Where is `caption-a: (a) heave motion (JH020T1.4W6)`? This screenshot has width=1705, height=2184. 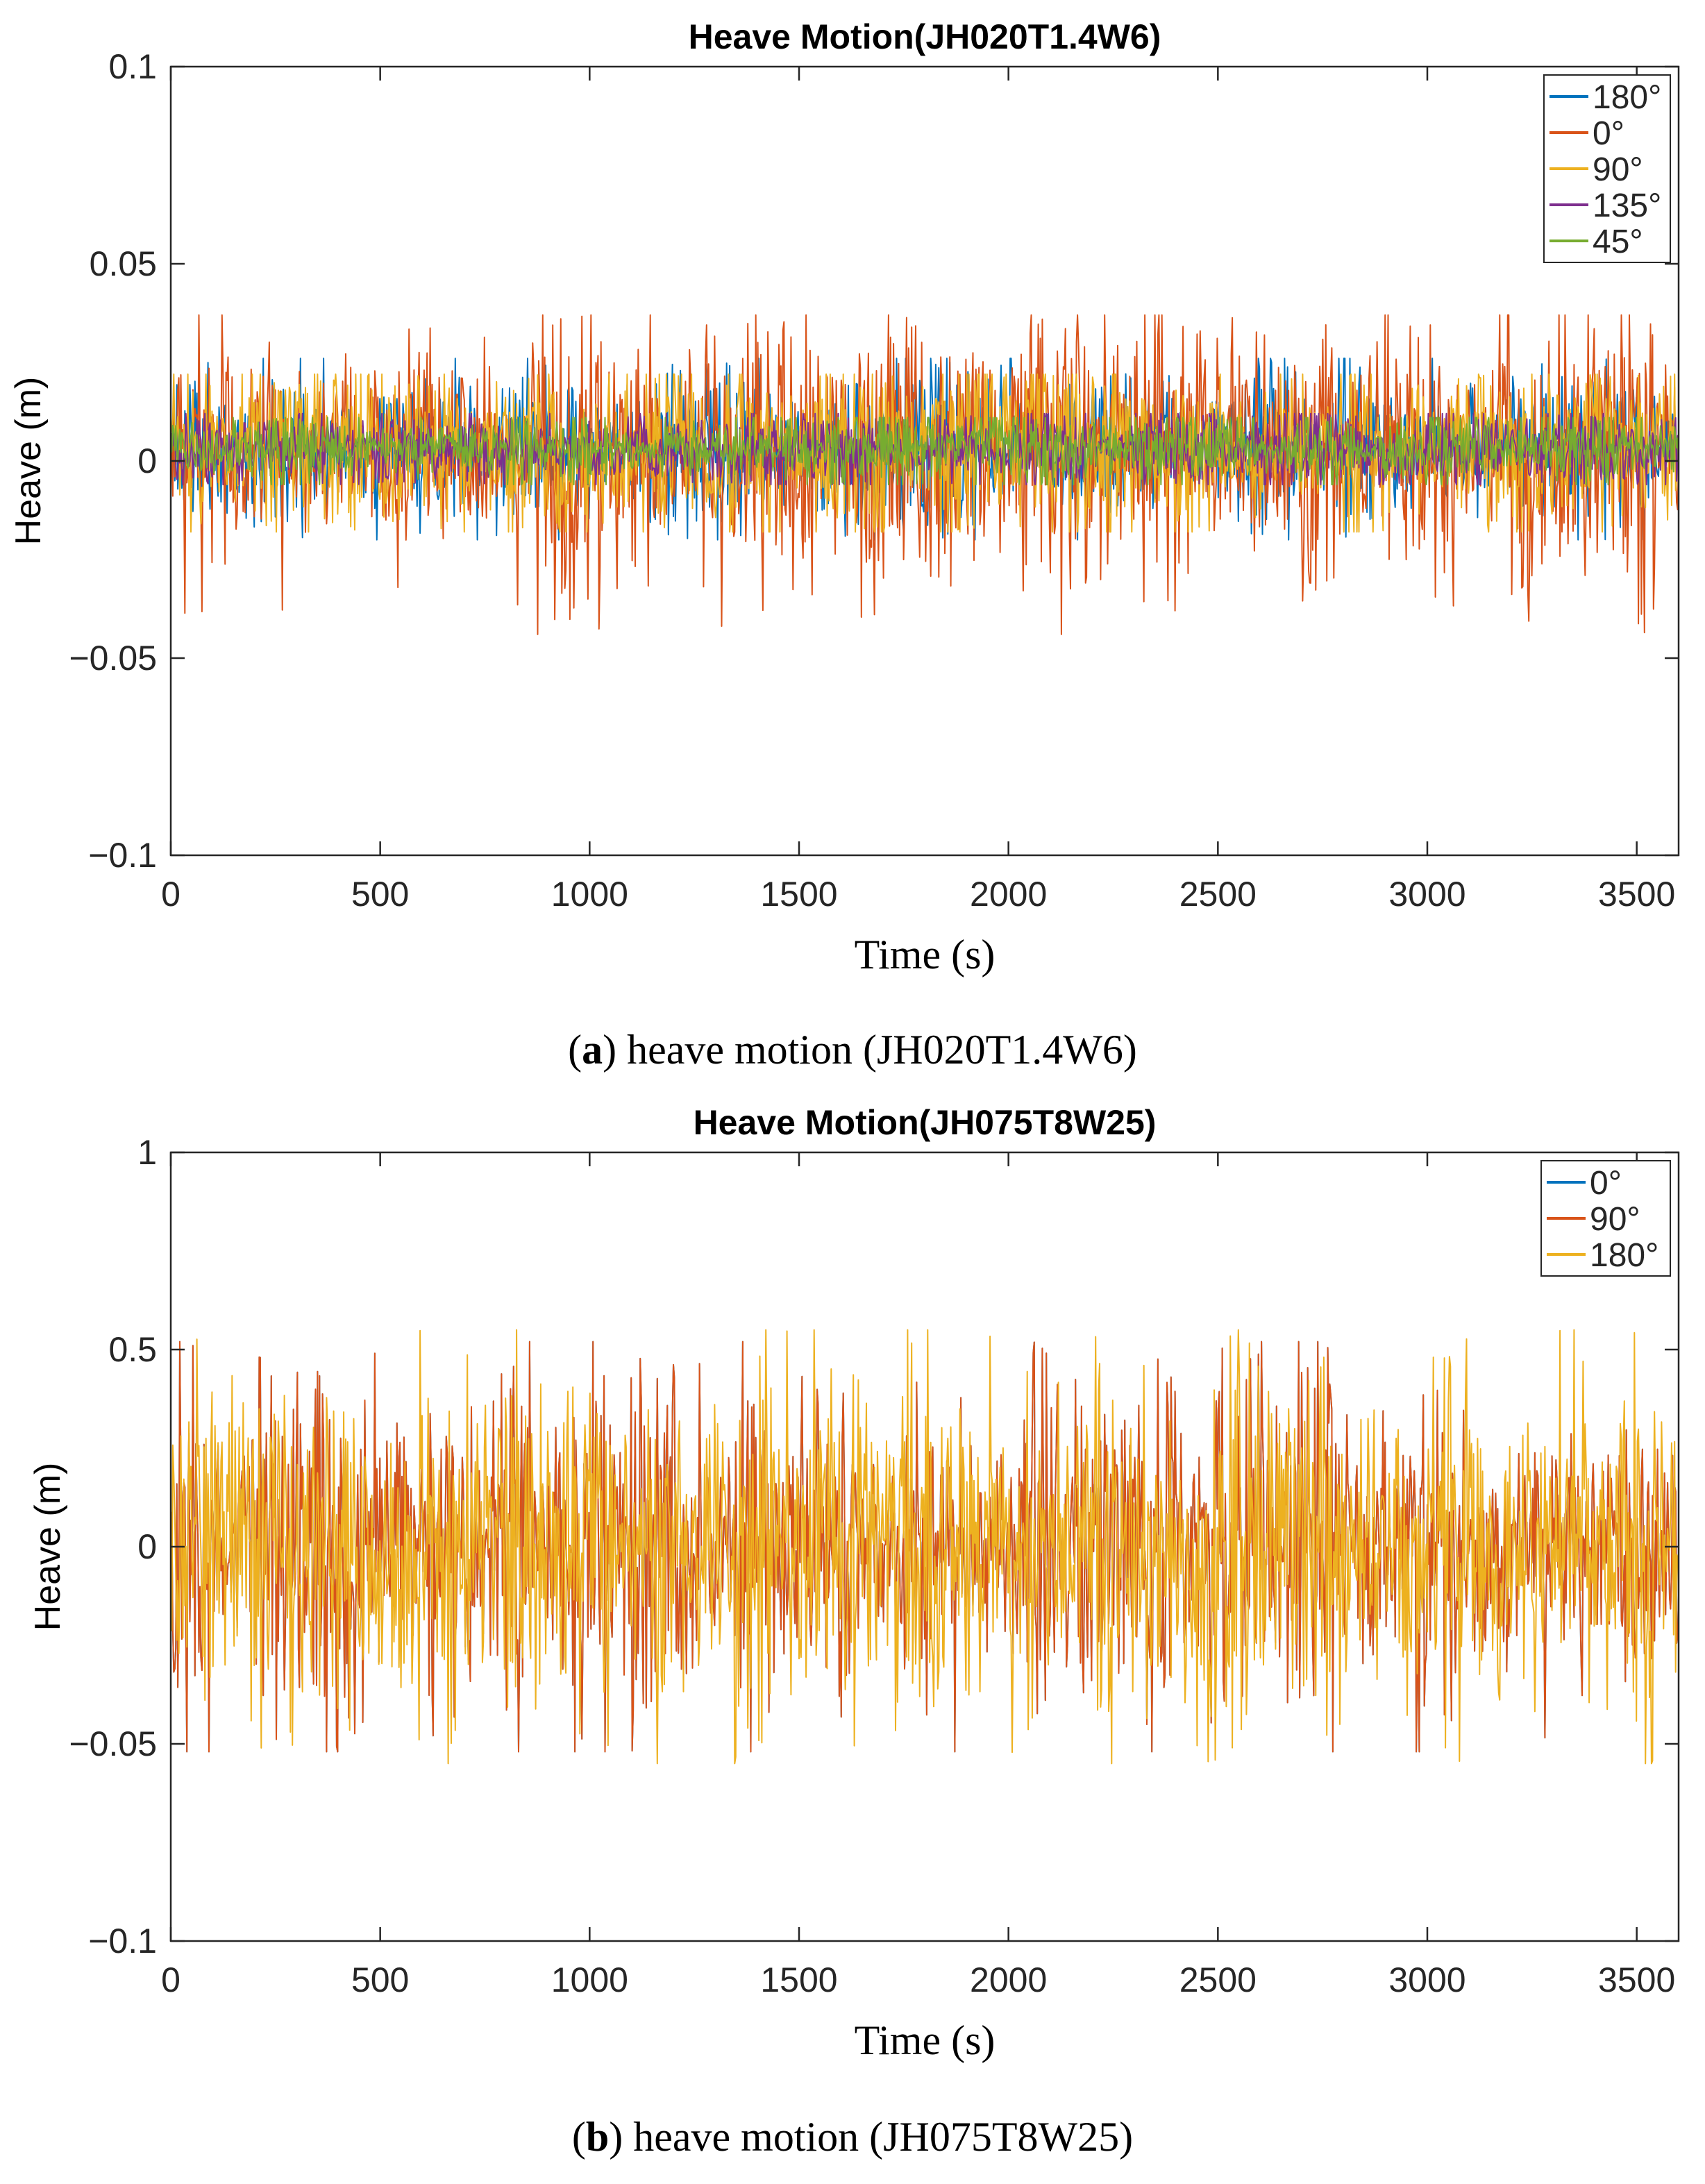
caption-a: (a) heave motion (JH020T1.4W6) is located at coordinates (852, 1050).